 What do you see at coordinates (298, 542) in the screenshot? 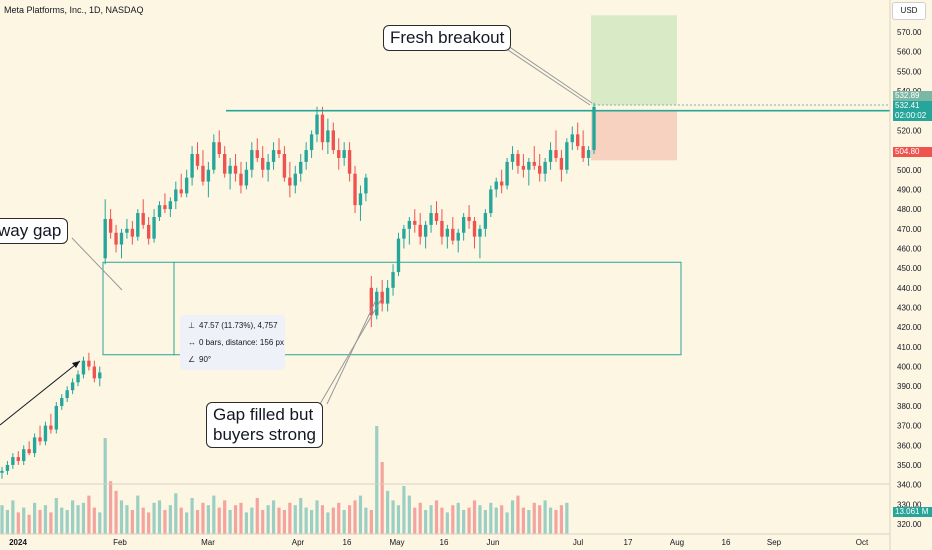
I see `time-tick-label: Apr` at bounding box center [298, 542].